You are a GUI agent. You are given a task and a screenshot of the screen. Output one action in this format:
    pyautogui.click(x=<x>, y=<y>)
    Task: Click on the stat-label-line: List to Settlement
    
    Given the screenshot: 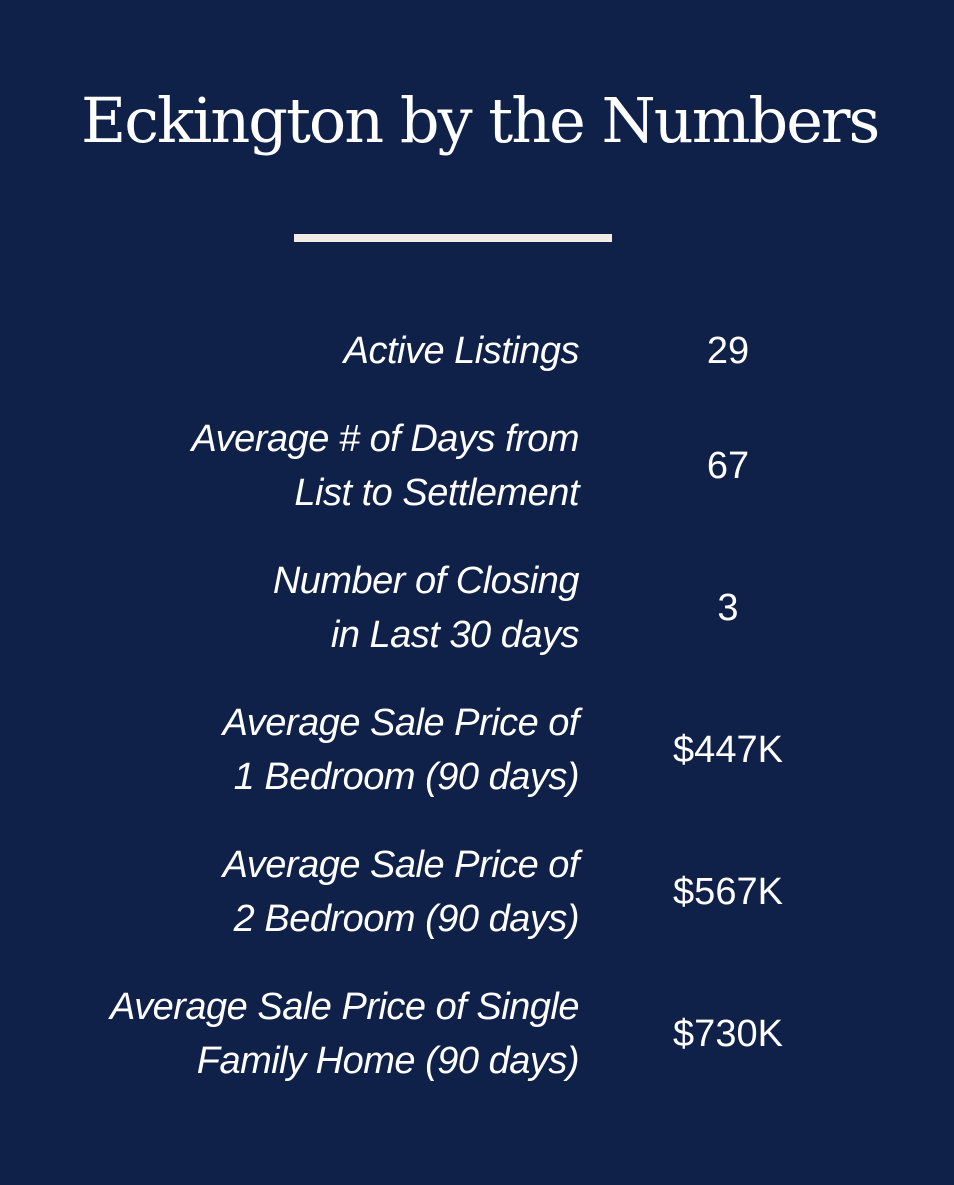 What is the action you would take?
    pyautogui.click(x=436, y=493)
    